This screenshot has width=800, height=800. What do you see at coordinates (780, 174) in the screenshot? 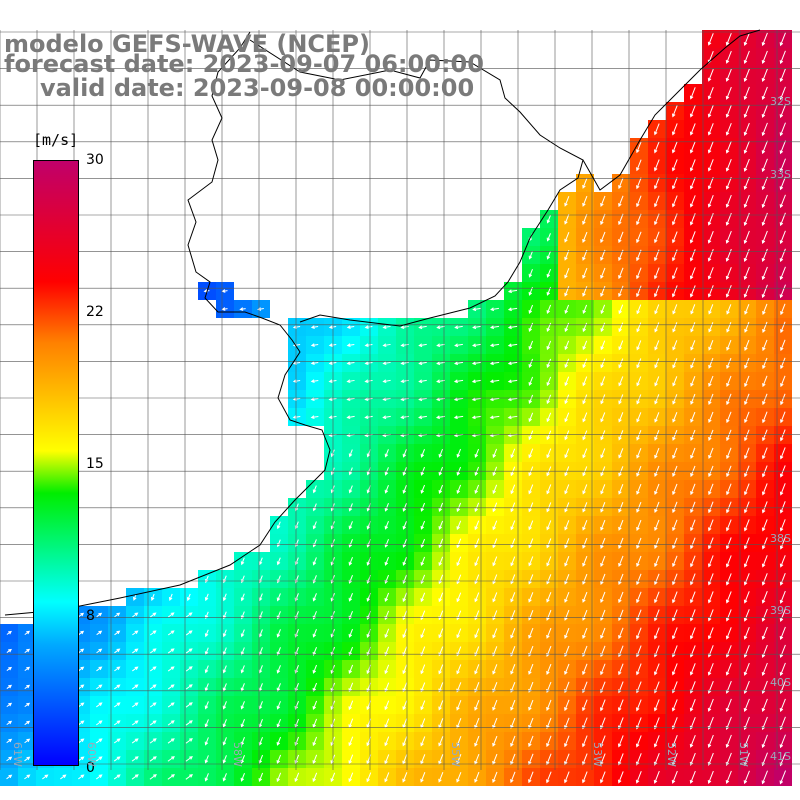
I see `lat-label: 33S` at bounding box center [780, 174].